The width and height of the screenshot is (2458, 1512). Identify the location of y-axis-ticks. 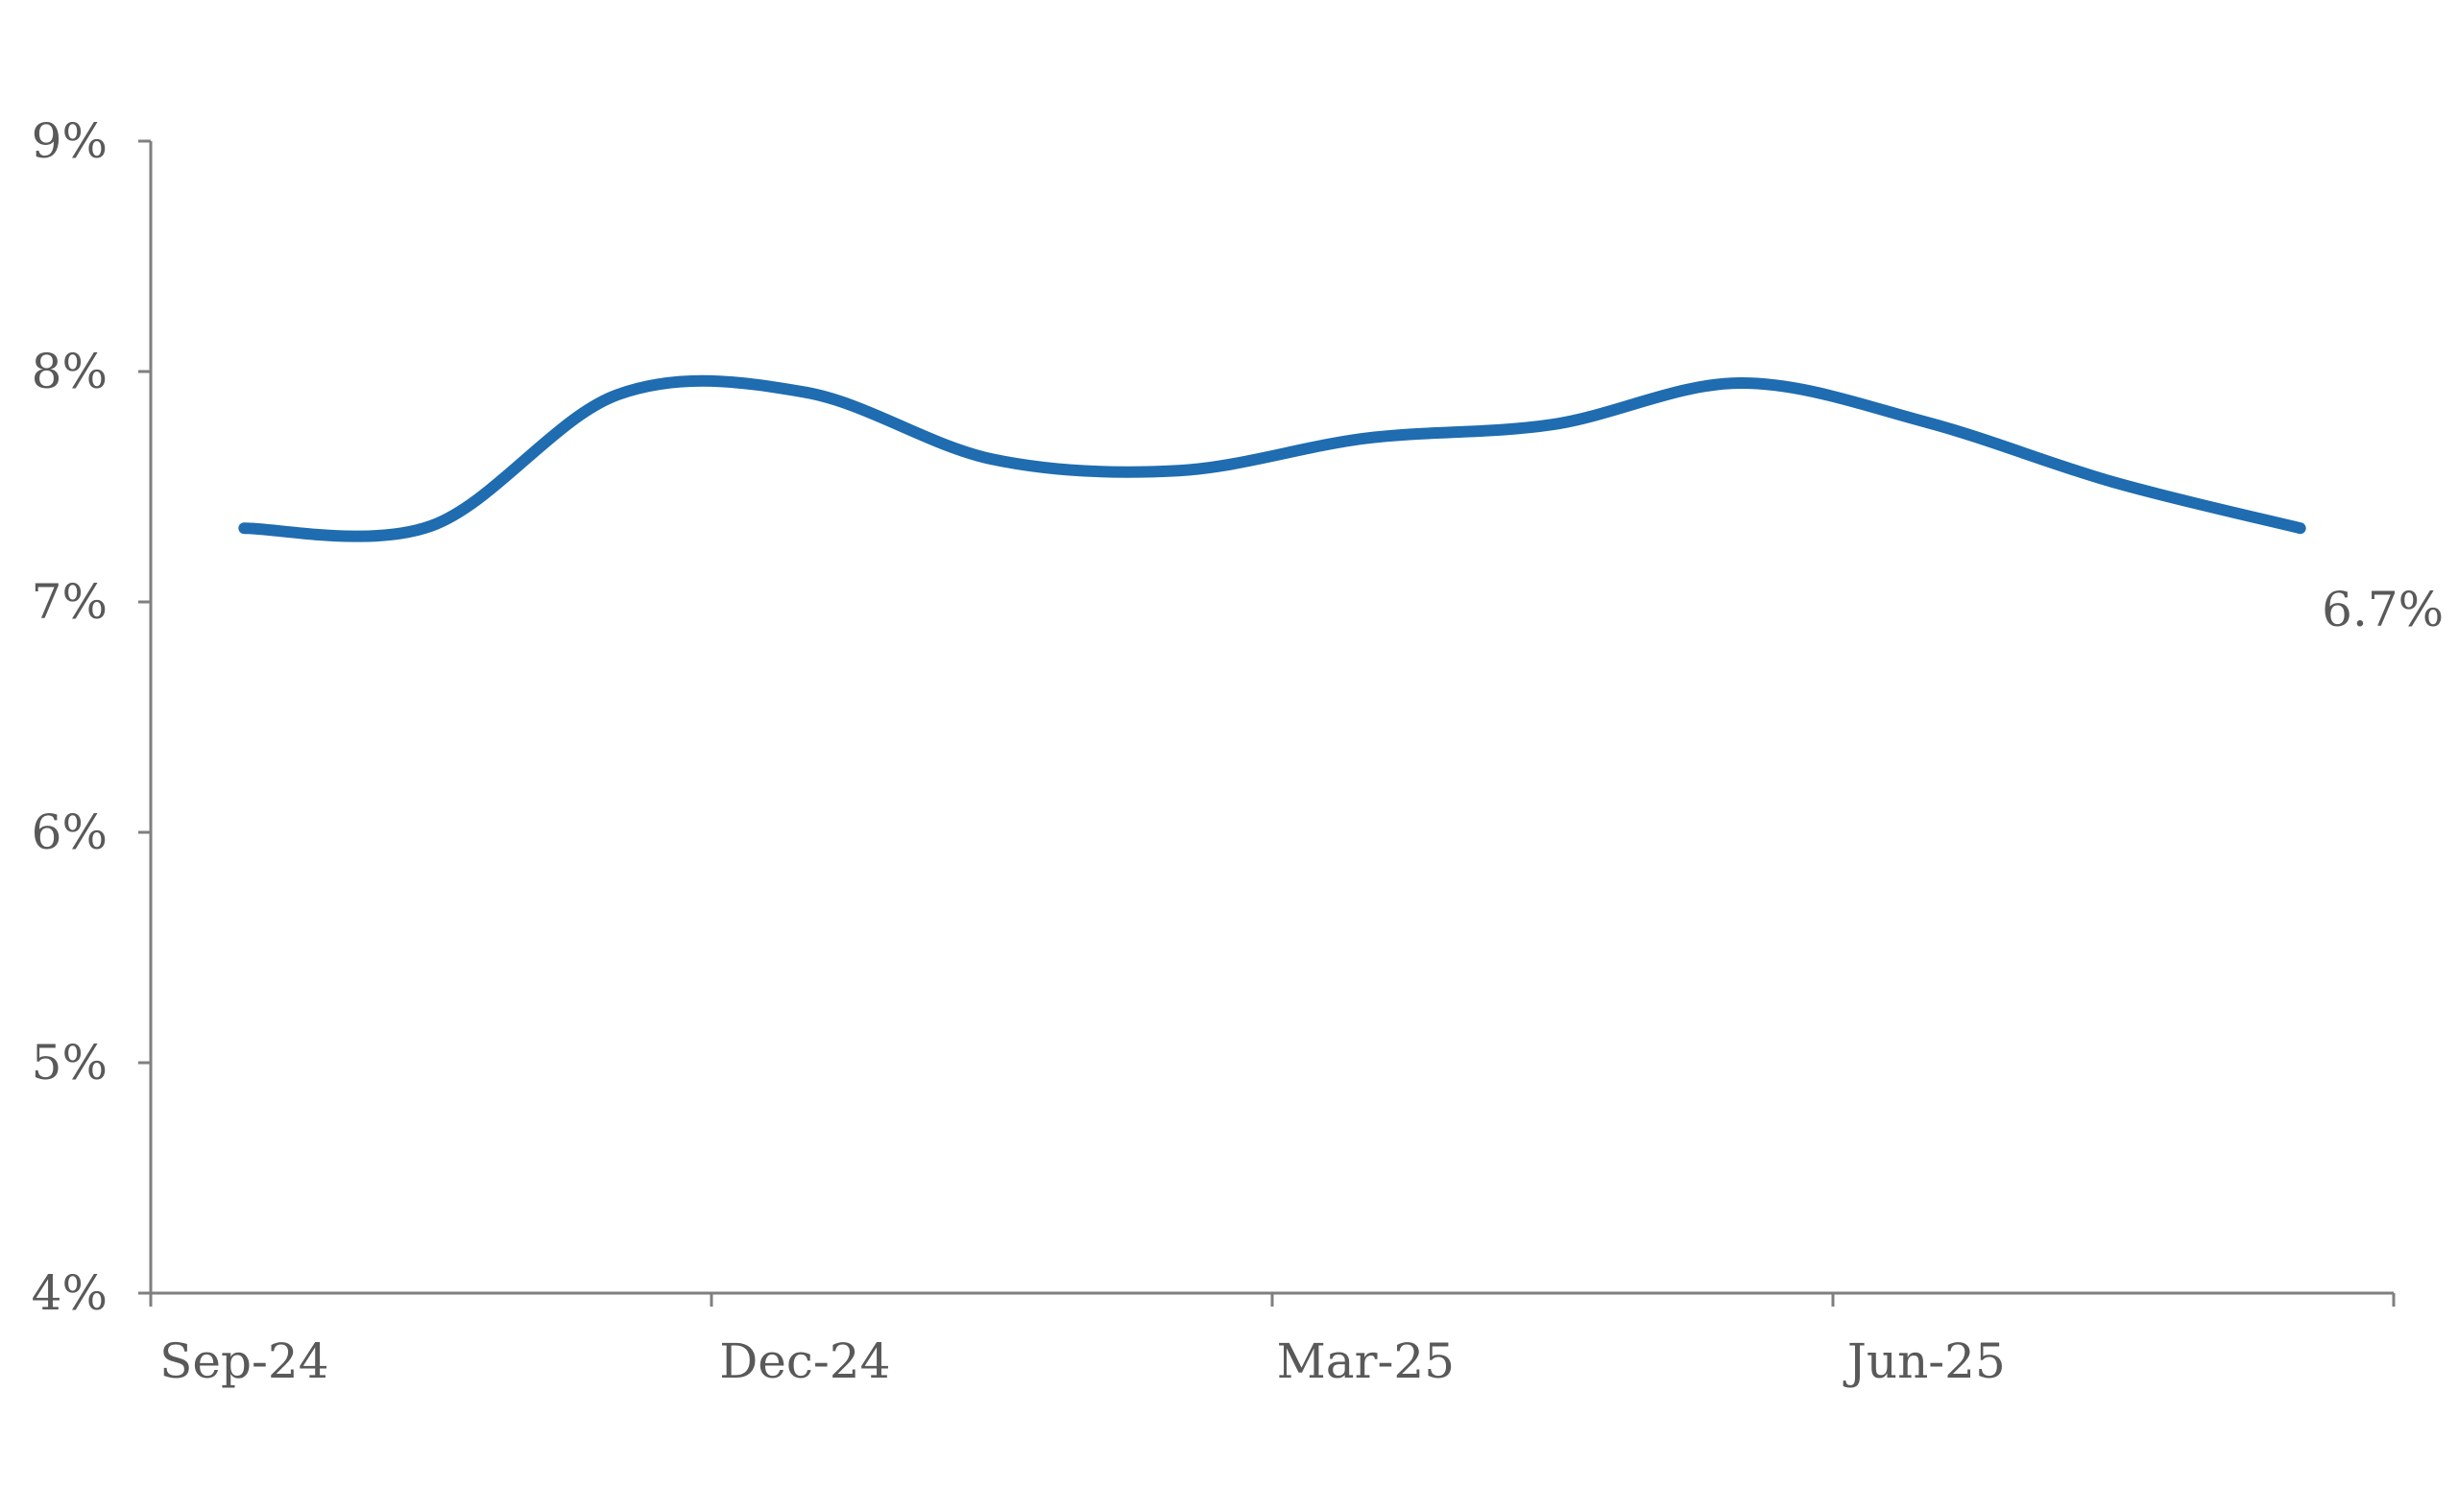
(144, 717).